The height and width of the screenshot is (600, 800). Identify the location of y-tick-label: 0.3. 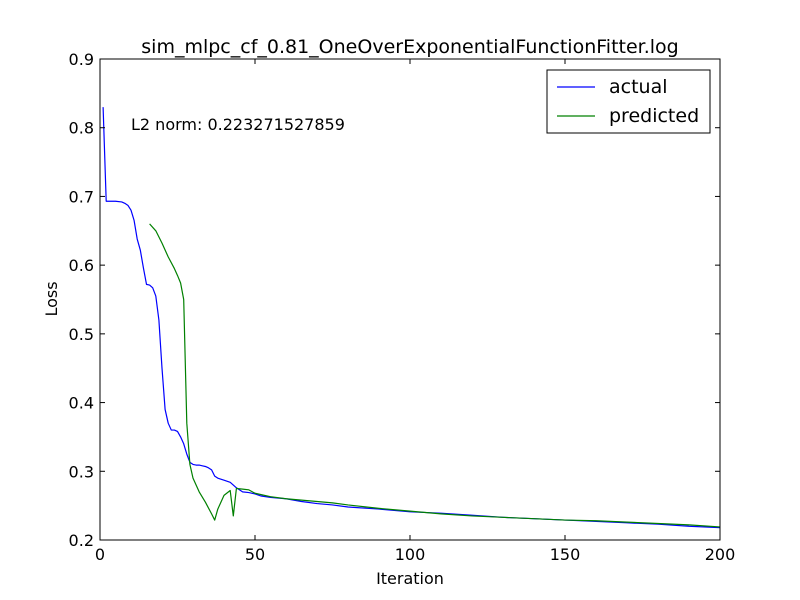
(81, 471).